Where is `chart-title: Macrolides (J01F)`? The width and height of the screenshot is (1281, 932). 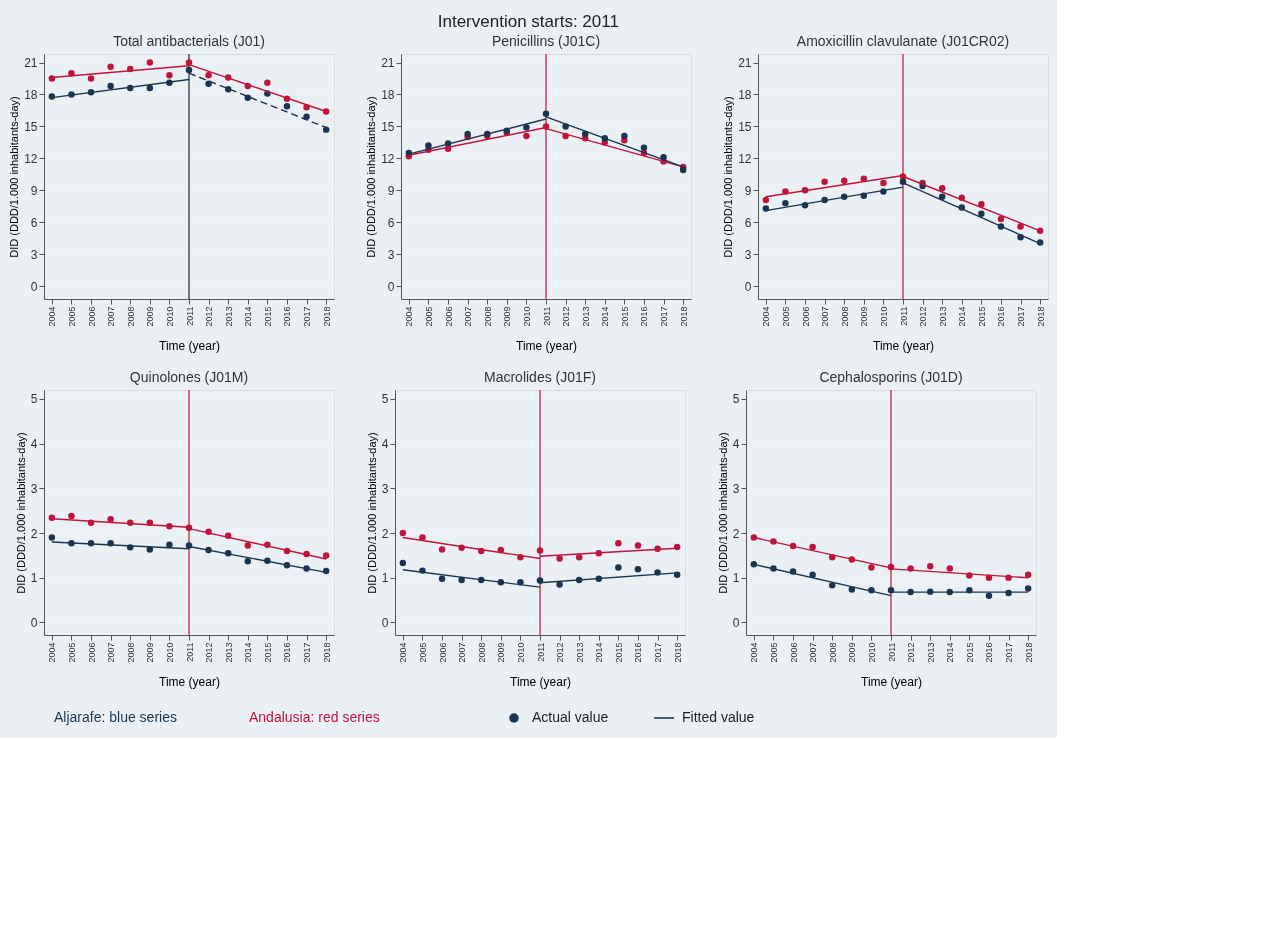 chart-title: Macrolides (J01F) is located at coordinates (540, 377).